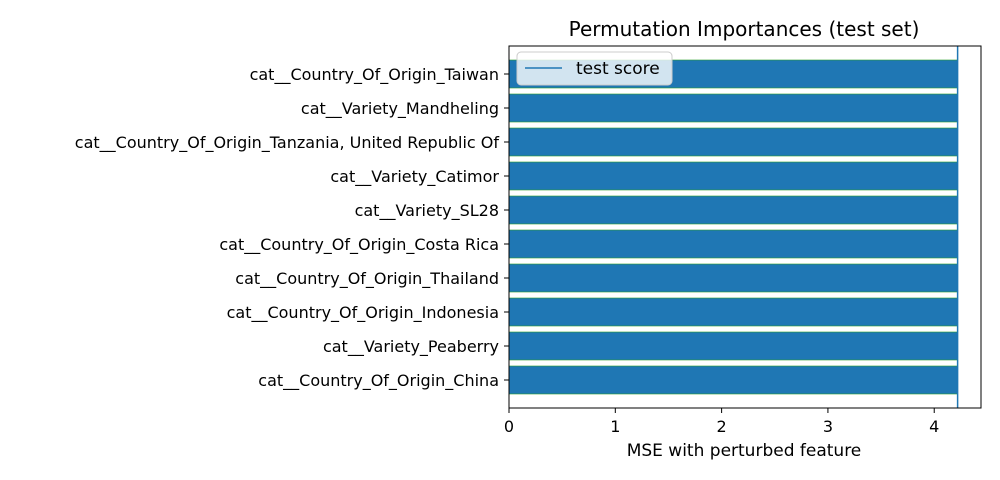 This screenshot has height=480, width=1000. What do you see at coordinates (934, 426) in the screenshot?
I see `x-tick-label: 4` at bounding box center [934, 426].